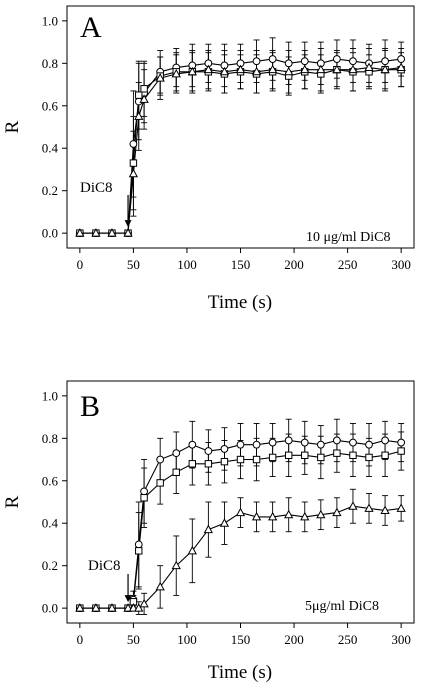 This screenshot has height=687, width=425. I want to click on y-tick-label: 1.0, so click(50, 395).